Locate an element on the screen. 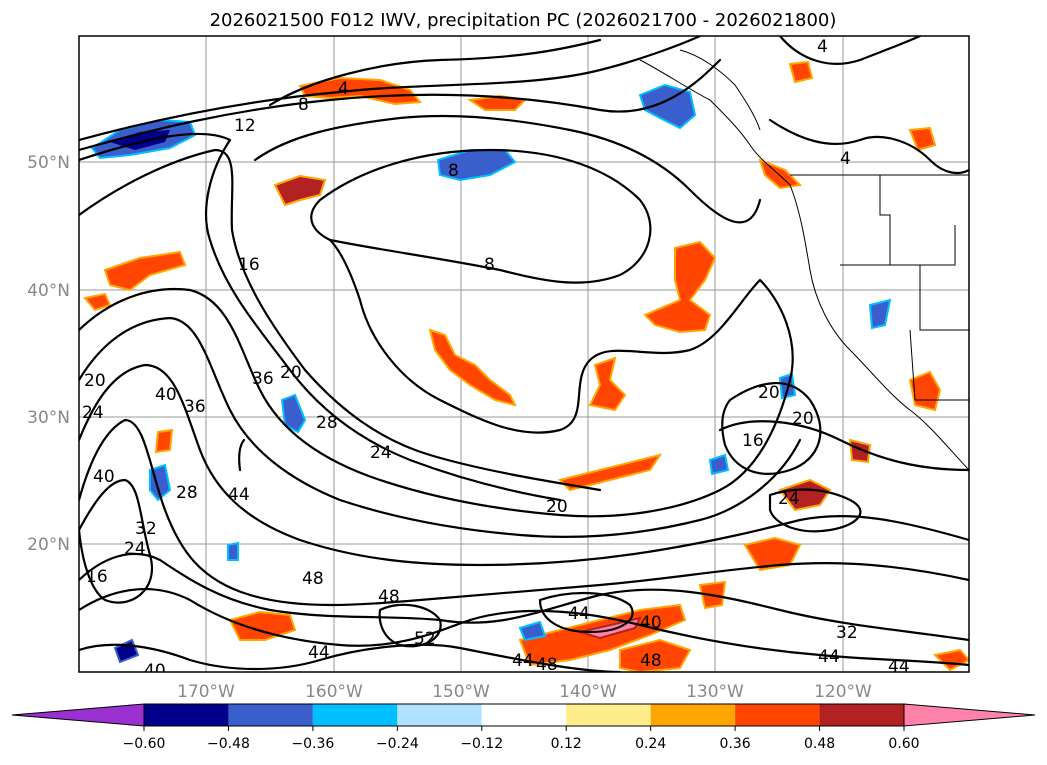 Image resolution: width=1047 pixels, height=765 pixels. colorbar-tick-label: 0.60 is located at coordinates (903, 744).